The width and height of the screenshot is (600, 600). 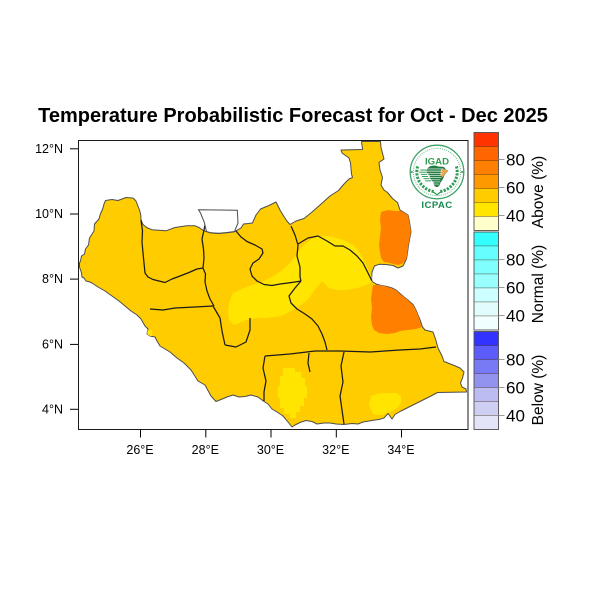 I want to click on svg-text: Above (%), so click(x=538, y=192).